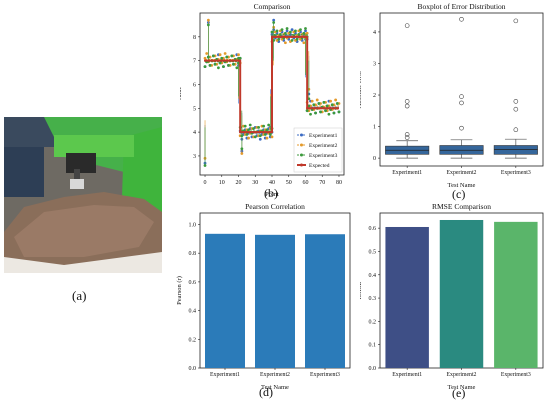  I want to click on box-experiment1, so click(407, 91).